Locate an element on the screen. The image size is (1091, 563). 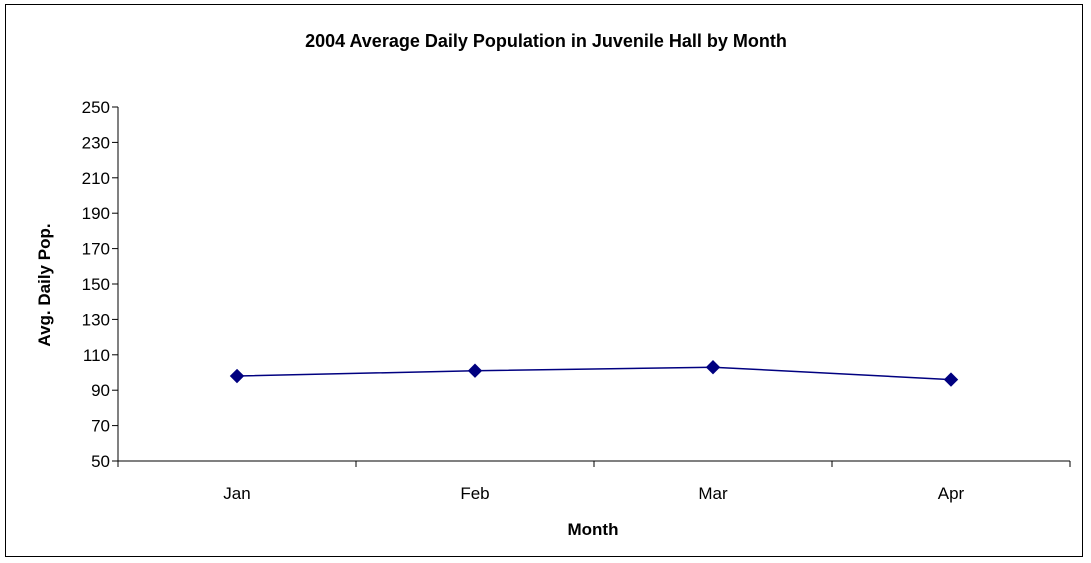
y-tick-label: 170 is located at coordinates (96, 249).